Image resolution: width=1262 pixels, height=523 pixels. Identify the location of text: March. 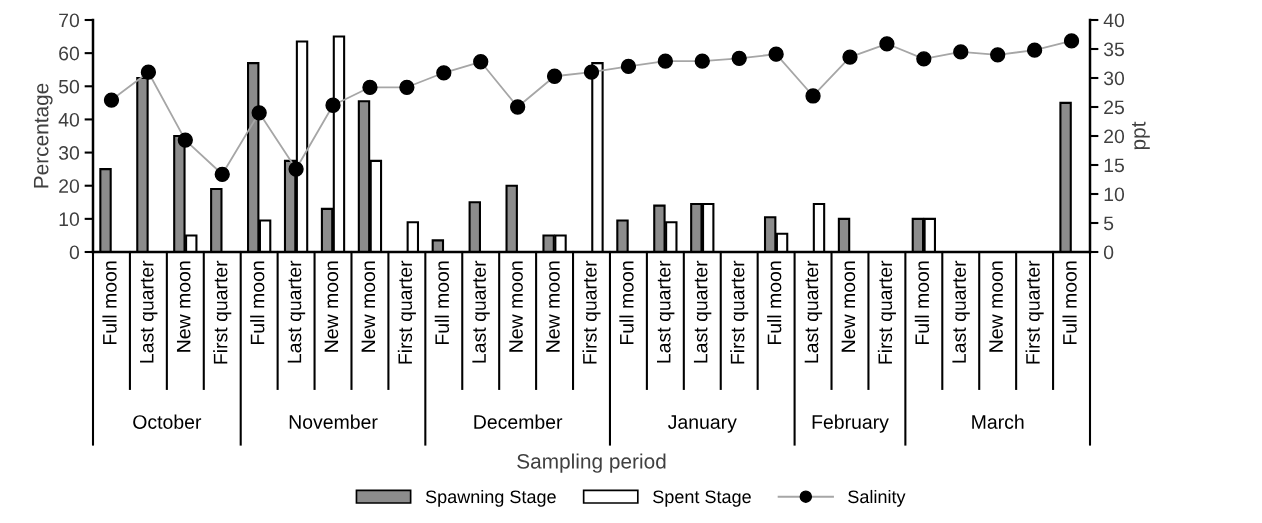
(998, 421).